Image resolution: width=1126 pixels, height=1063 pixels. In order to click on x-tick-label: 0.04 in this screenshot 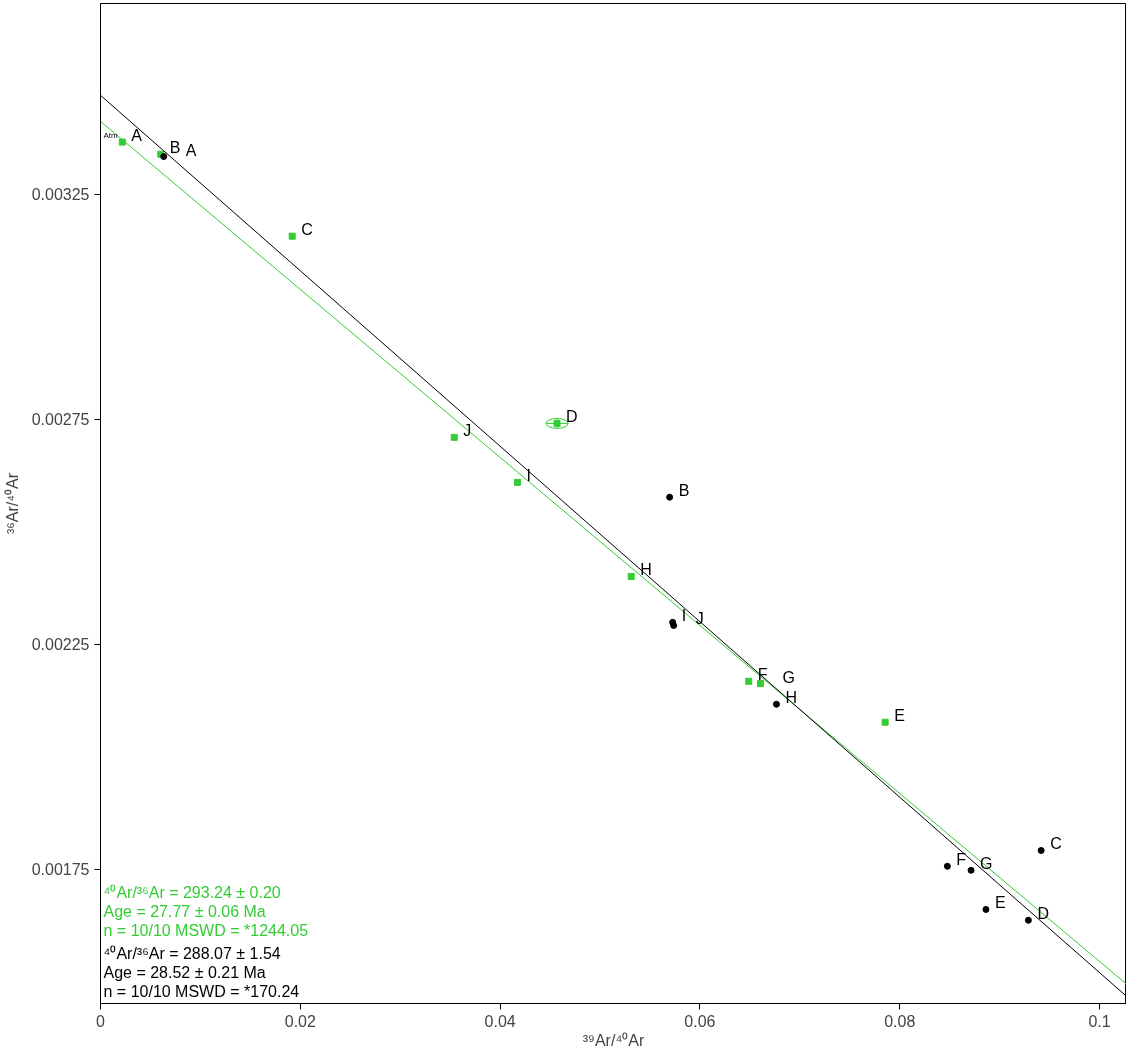, I will do `click(500, 1021)`.